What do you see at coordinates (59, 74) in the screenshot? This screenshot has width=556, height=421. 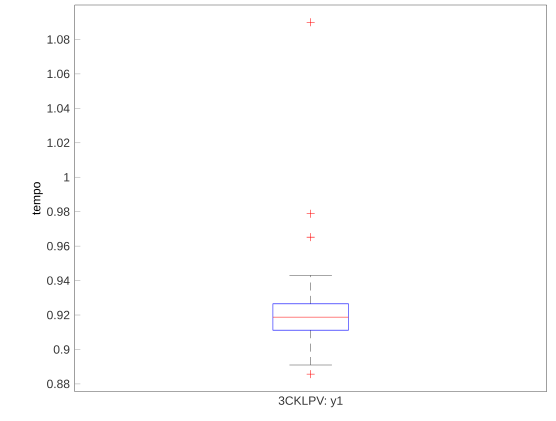 I see `y-tick-label: 1.06` at bounding box center [59, 74].